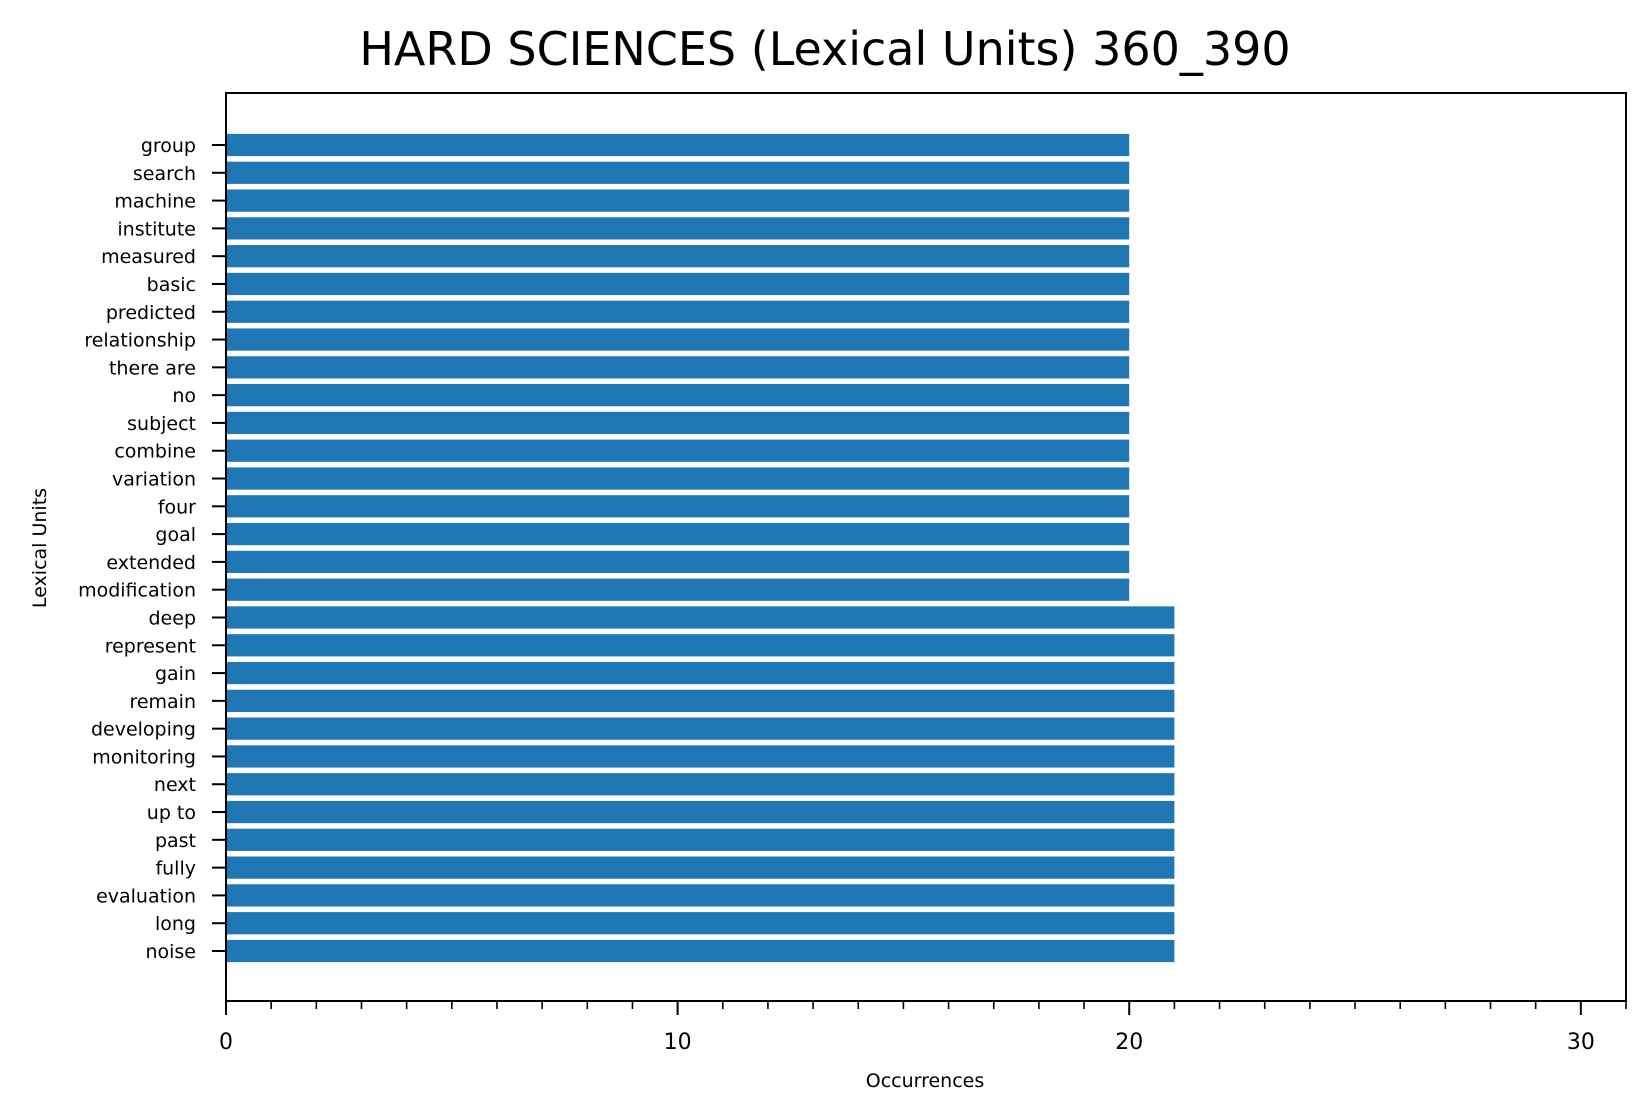 The width and height of the screenshot is (1650, 1118). I want to click on bar-modification, so click(678, 589).